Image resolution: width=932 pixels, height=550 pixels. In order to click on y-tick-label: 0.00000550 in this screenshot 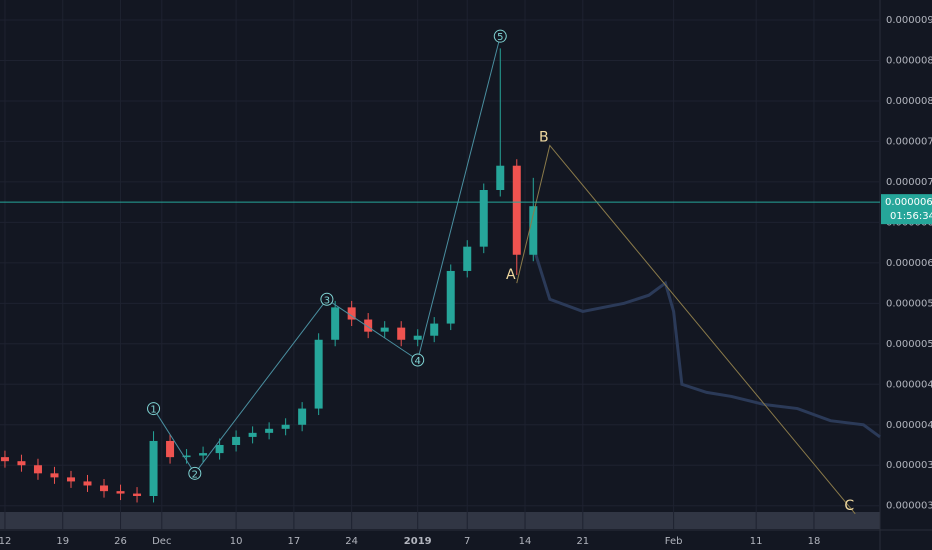, I will do `click(909, 303)`.